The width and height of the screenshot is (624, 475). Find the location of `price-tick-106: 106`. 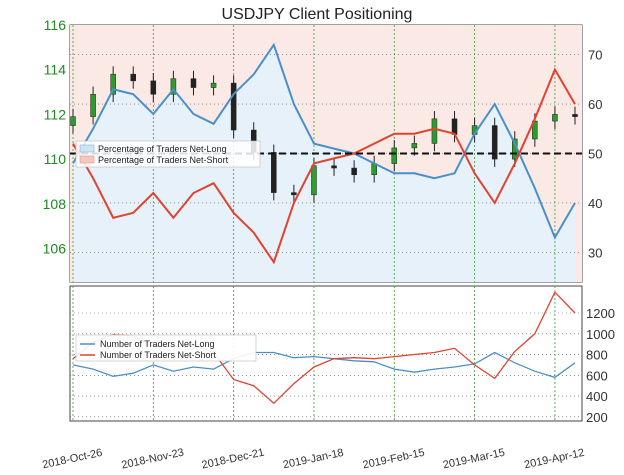

price-tick-106: 106 is located at coordinates (55, 248).